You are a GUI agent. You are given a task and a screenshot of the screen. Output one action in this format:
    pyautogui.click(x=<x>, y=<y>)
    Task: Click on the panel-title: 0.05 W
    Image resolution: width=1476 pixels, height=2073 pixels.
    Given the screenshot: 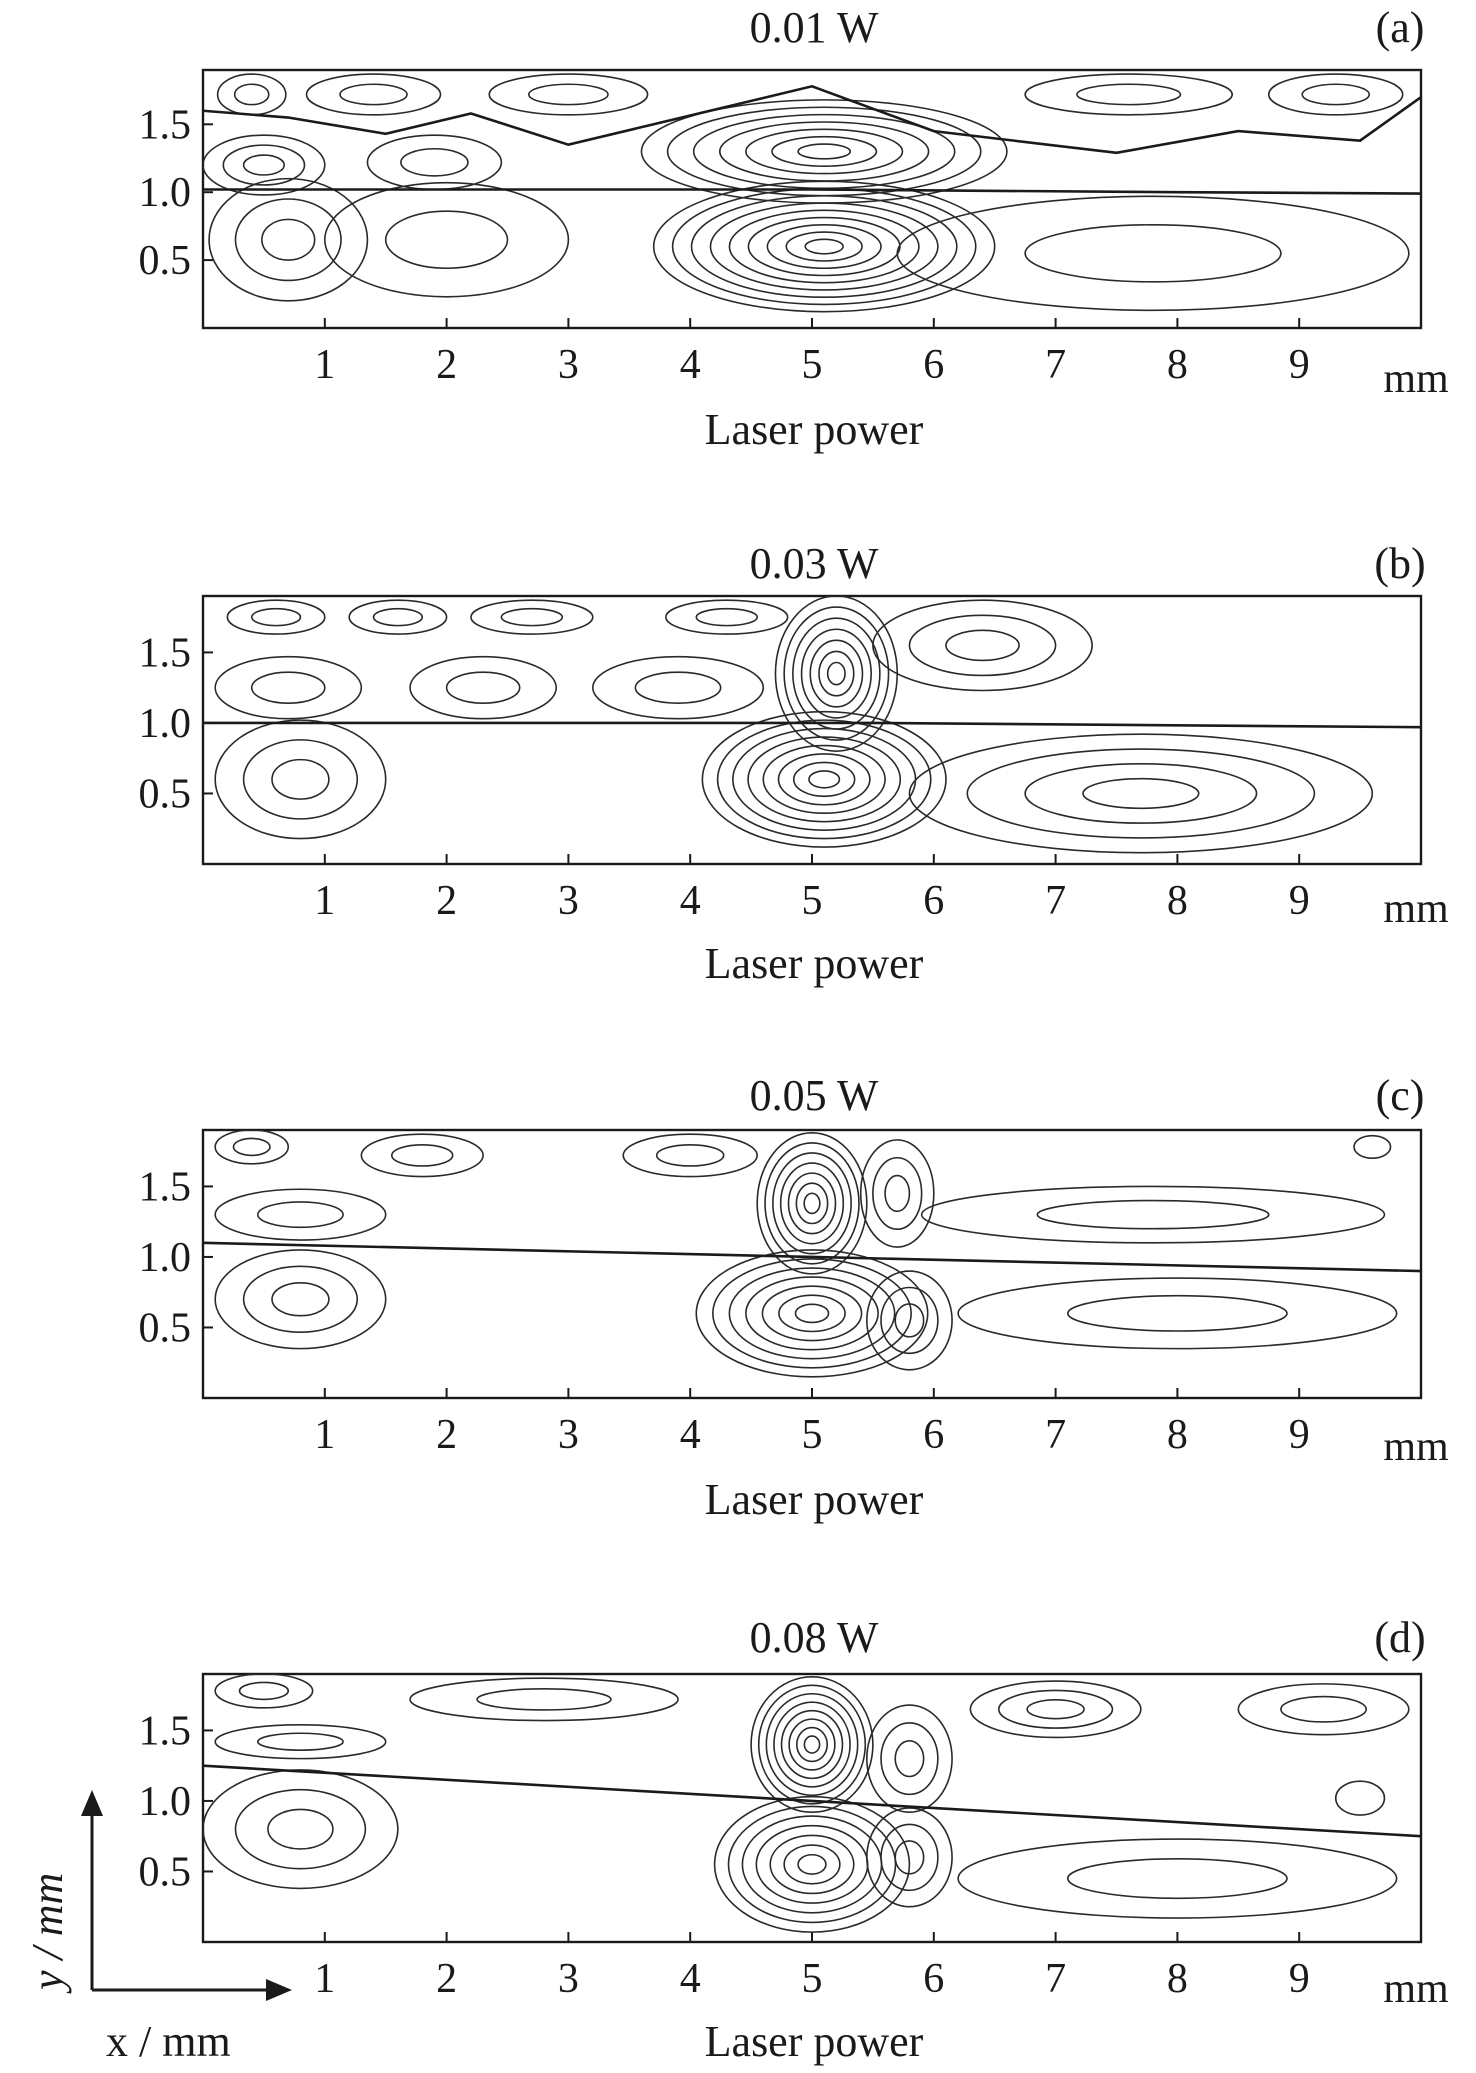 What is the action you would take?
    pyautogui.click(x=814, y=1095)
    